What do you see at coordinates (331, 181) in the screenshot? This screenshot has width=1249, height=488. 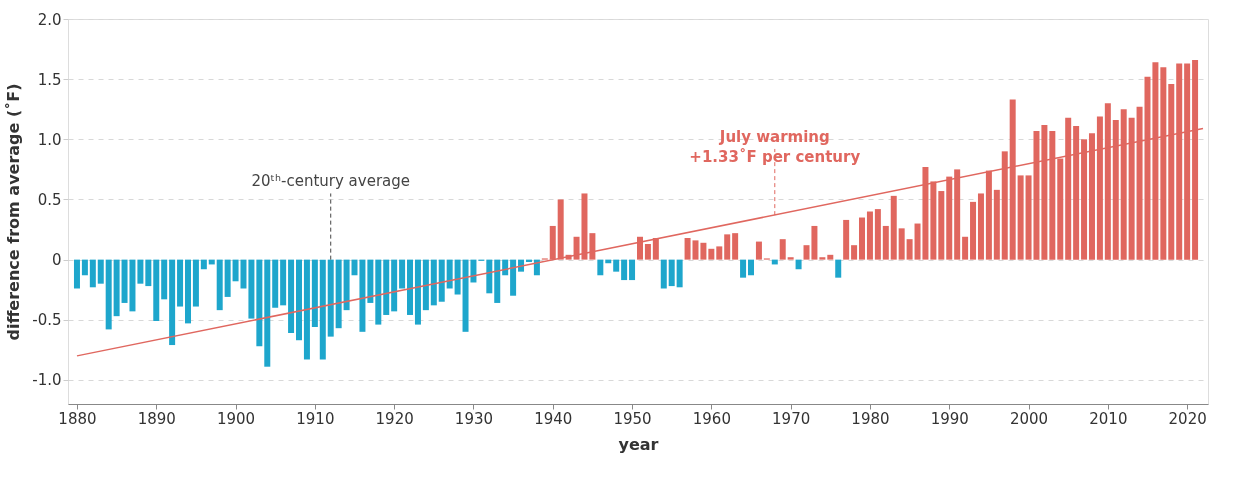 I see `annotation: 20ᵗʰ-century average` at bounding box center [331, 181].